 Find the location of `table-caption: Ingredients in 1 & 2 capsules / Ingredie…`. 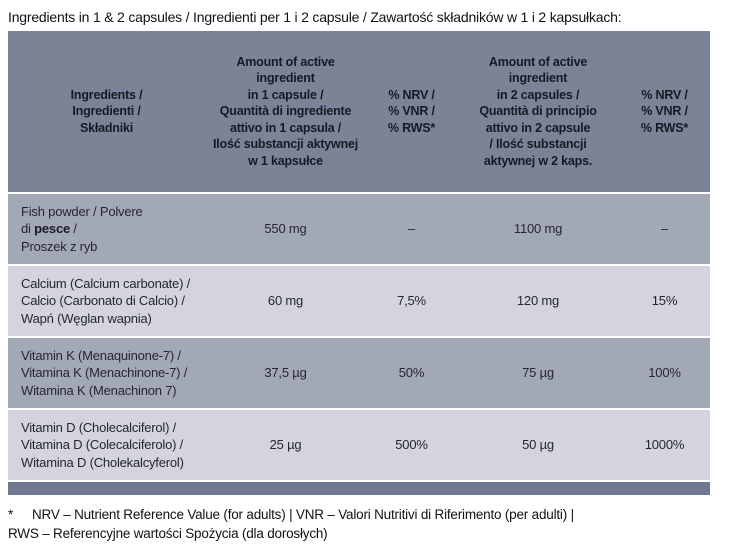

table-caption: Ingredients in 1 & 2 capsules / Ingredie… is located at coordinates (315, 17).